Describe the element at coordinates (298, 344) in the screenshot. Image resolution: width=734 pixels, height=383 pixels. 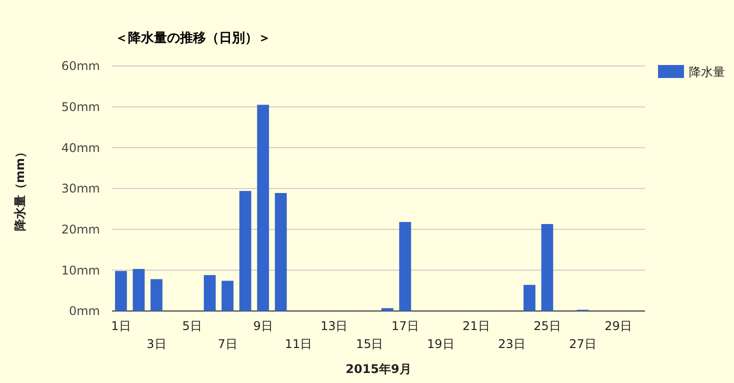
I see `x-tick-label: 11日` at that location.